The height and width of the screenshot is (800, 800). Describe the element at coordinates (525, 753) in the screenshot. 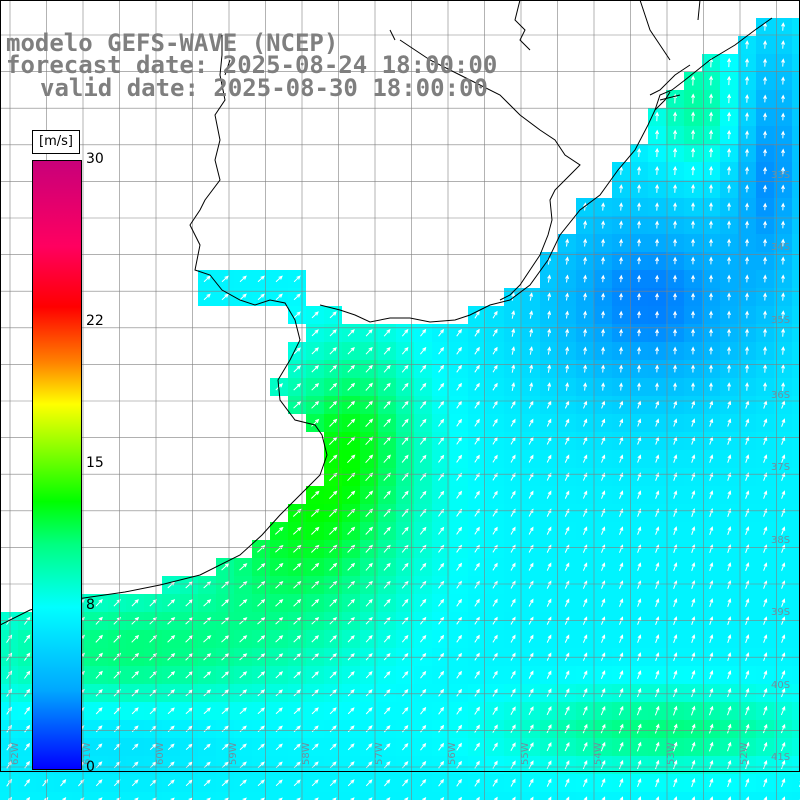

I see `lon-tick-label: 55W` at that location.